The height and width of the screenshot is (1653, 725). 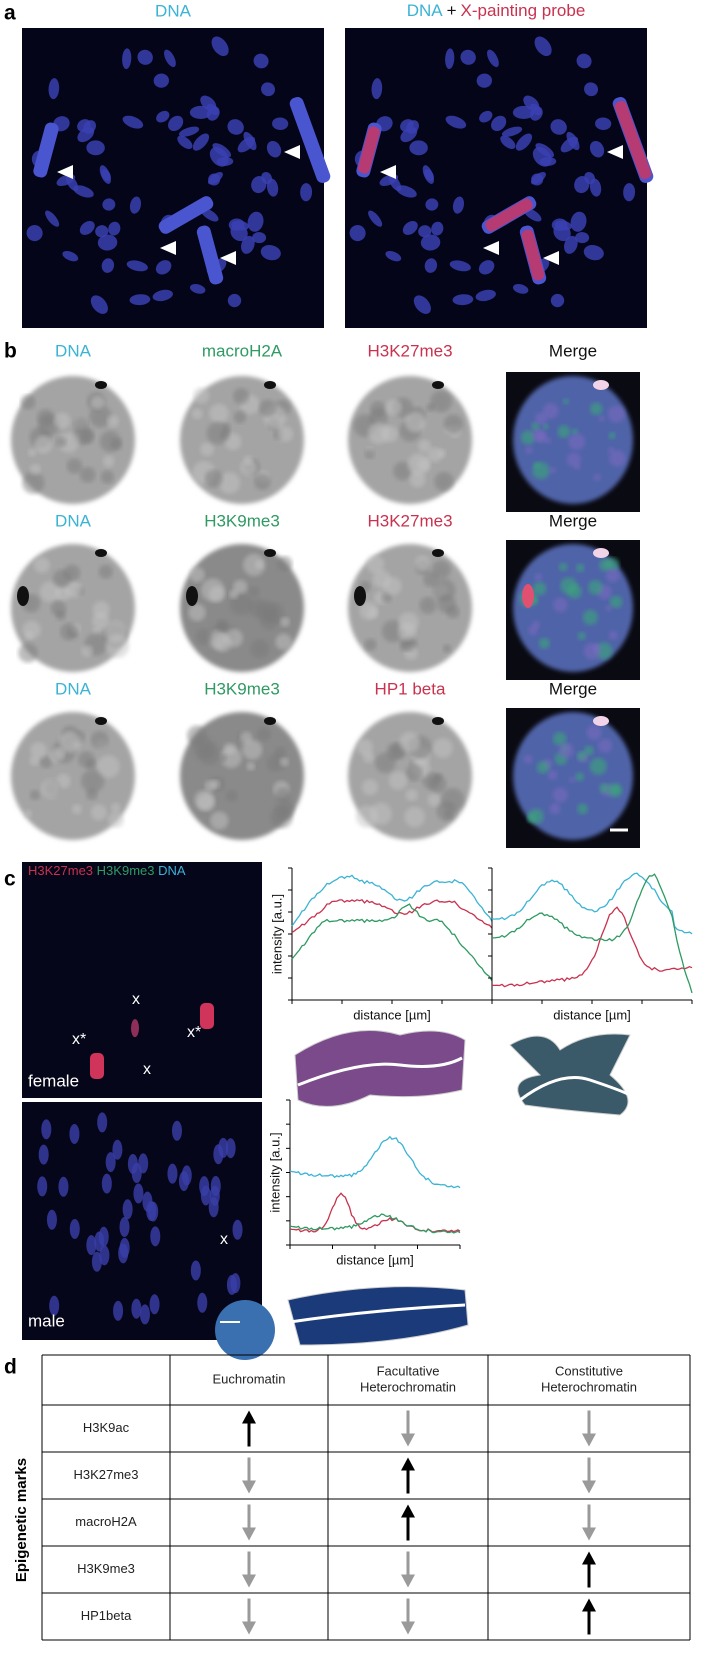 I want to click on row-label: H3K9me3, so click(x=106, y=1568).